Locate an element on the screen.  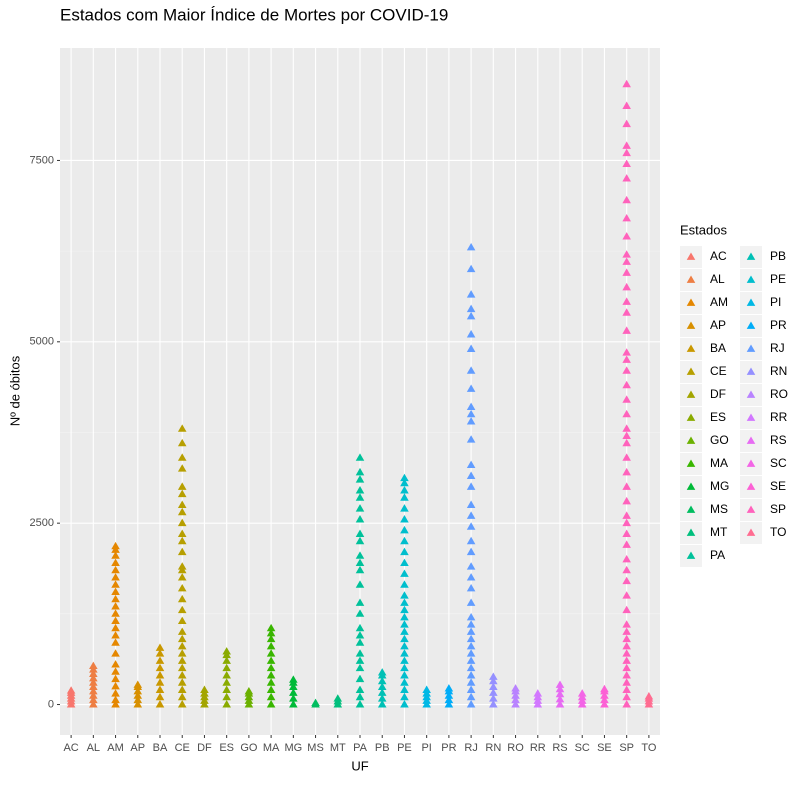
x-tick-label: PB is located at coordinates (382, 748).